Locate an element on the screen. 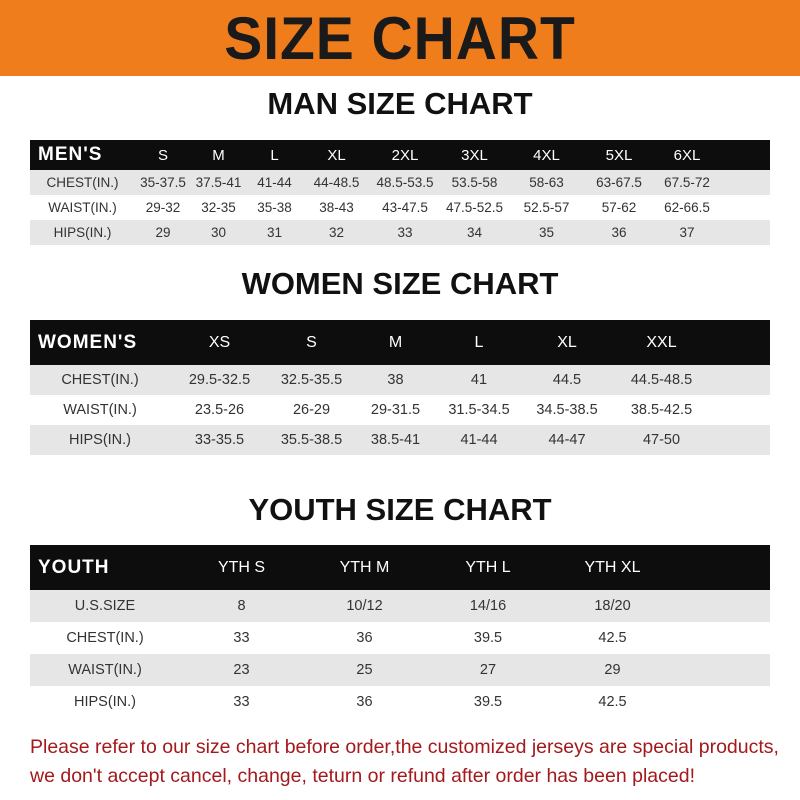  header-row: WOMEN'S XS S M L XL XXL is located at coordinates (400, 342).